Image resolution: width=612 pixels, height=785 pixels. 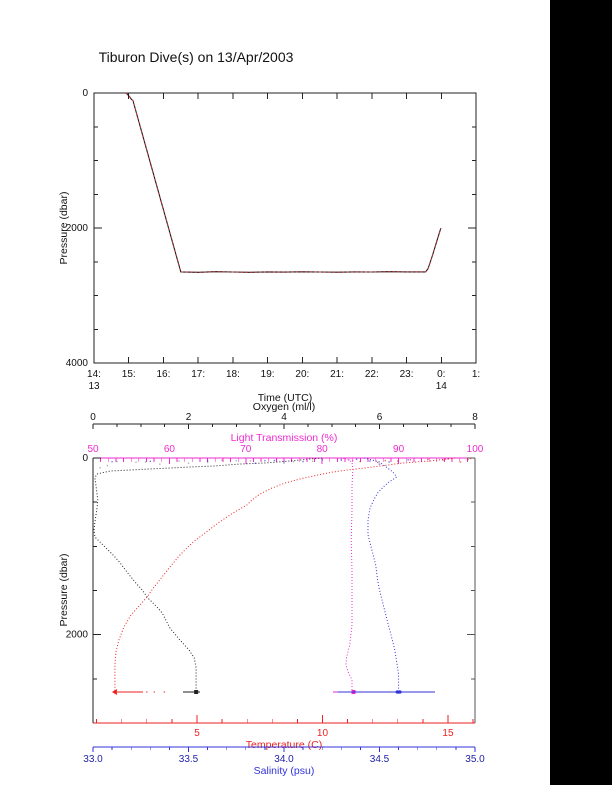 What do you see at coordinates (349, 574) in the screenshot?
I see `trace-light-transmission-profile` at bounding box center [349, 574].